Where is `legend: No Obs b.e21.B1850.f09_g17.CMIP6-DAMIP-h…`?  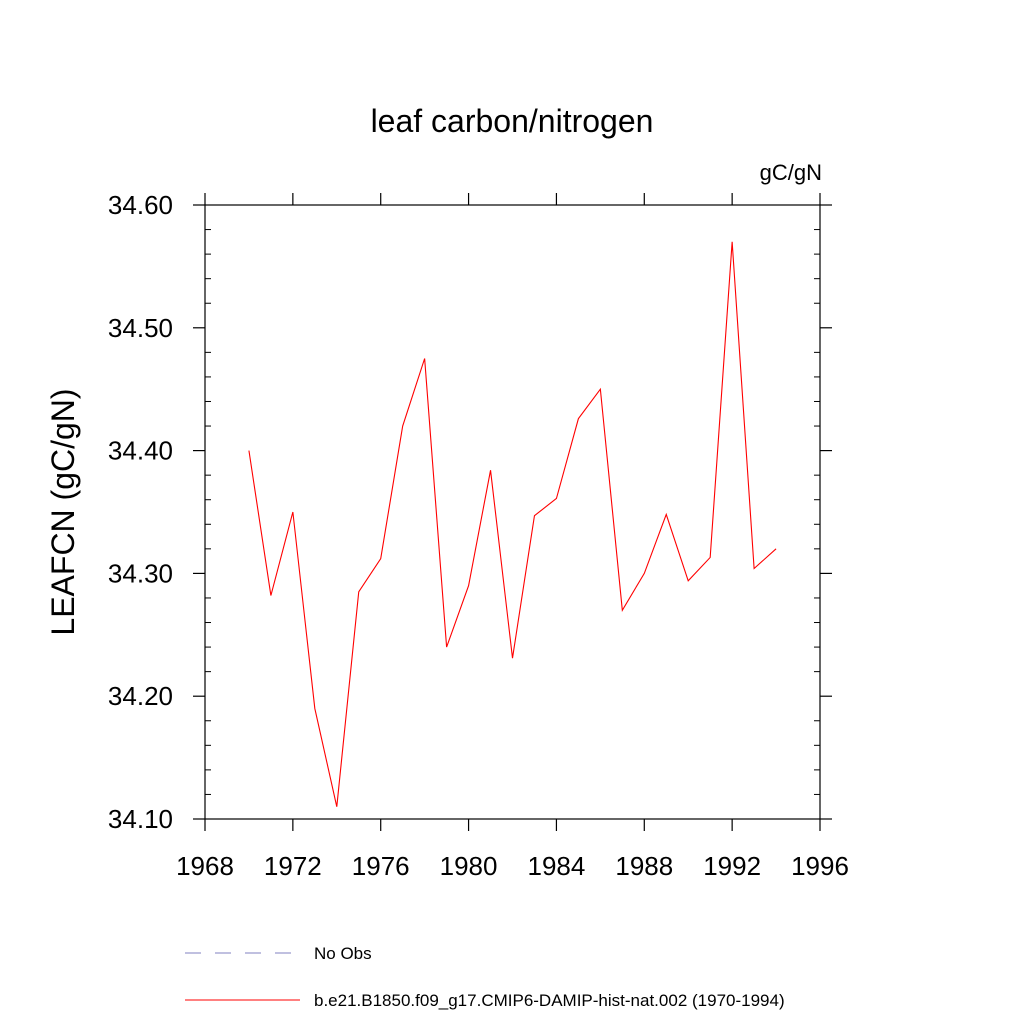
legend: No Obs b.e21.B1850.f09_g17.CMIP6-DAMIP-h… is located at coordinates (485, 977).